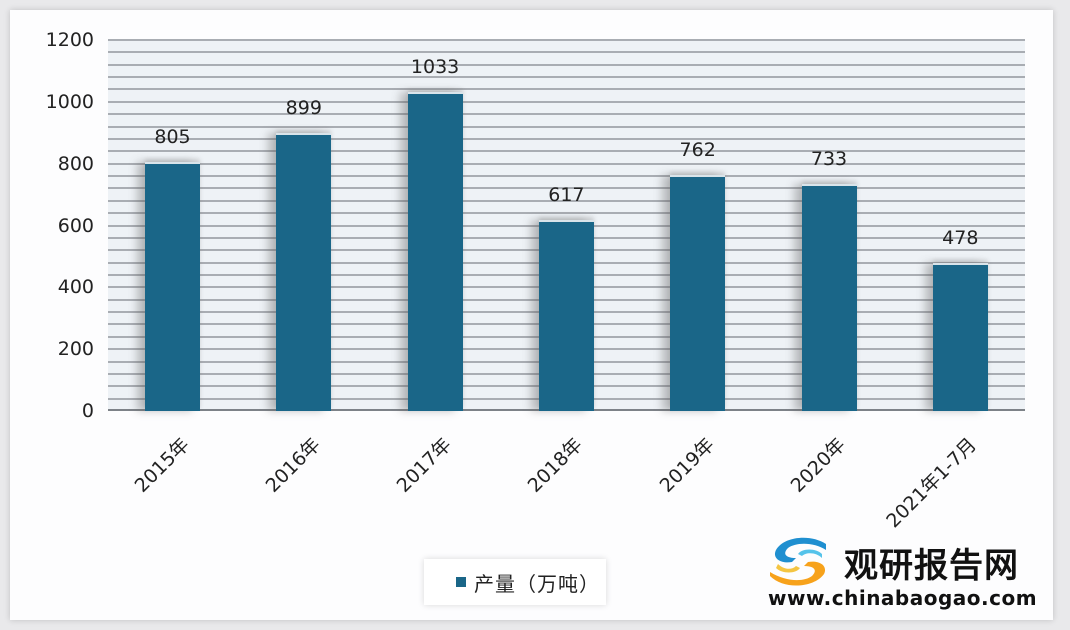  What do you see at coordinates (47, 225) in the screenshot?
I see `y-axis: 0 200 400 600 800 1000 1200` at bounding box center [47, 225].